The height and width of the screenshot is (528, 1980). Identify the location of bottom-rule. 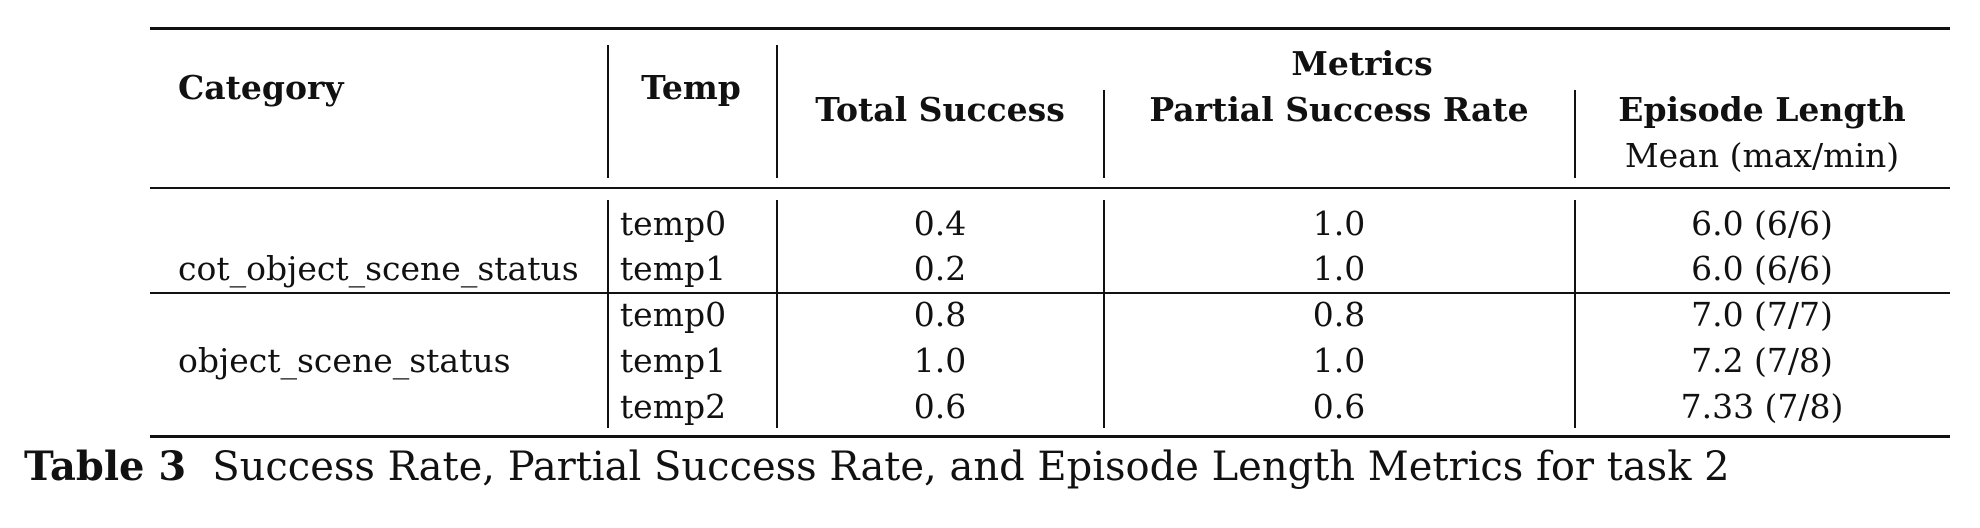
(1050, 436).